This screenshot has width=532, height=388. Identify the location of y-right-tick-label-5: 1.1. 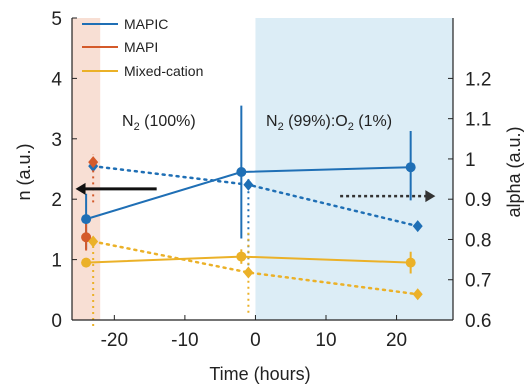
(478, 120).